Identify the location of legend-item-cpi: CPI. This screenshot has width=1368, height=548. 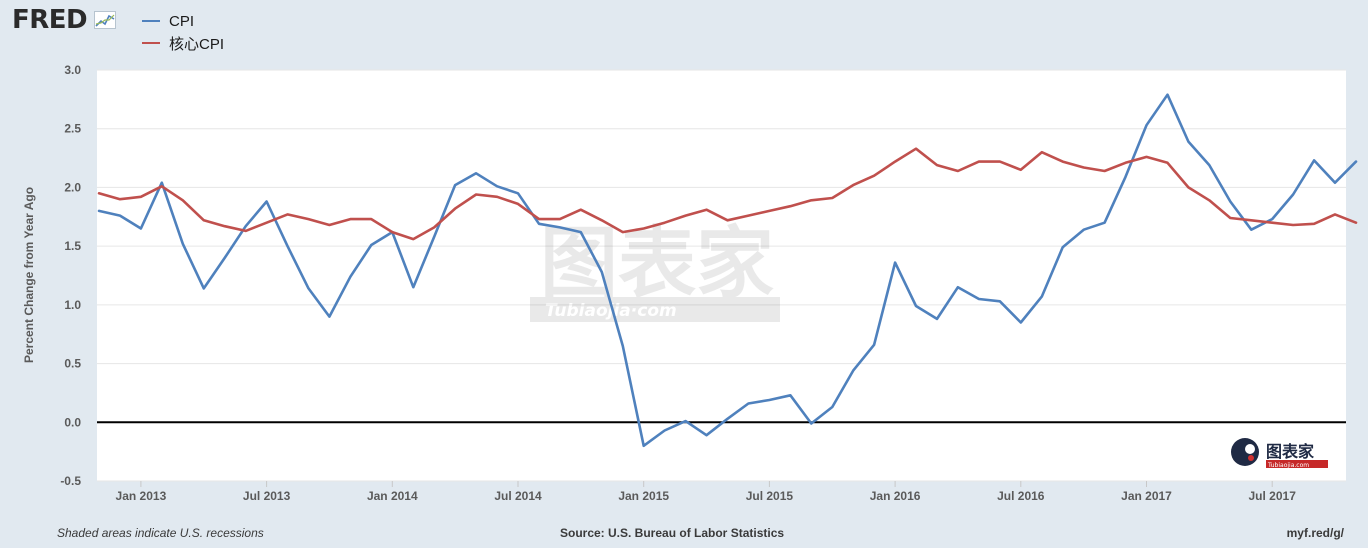
(183, 21).